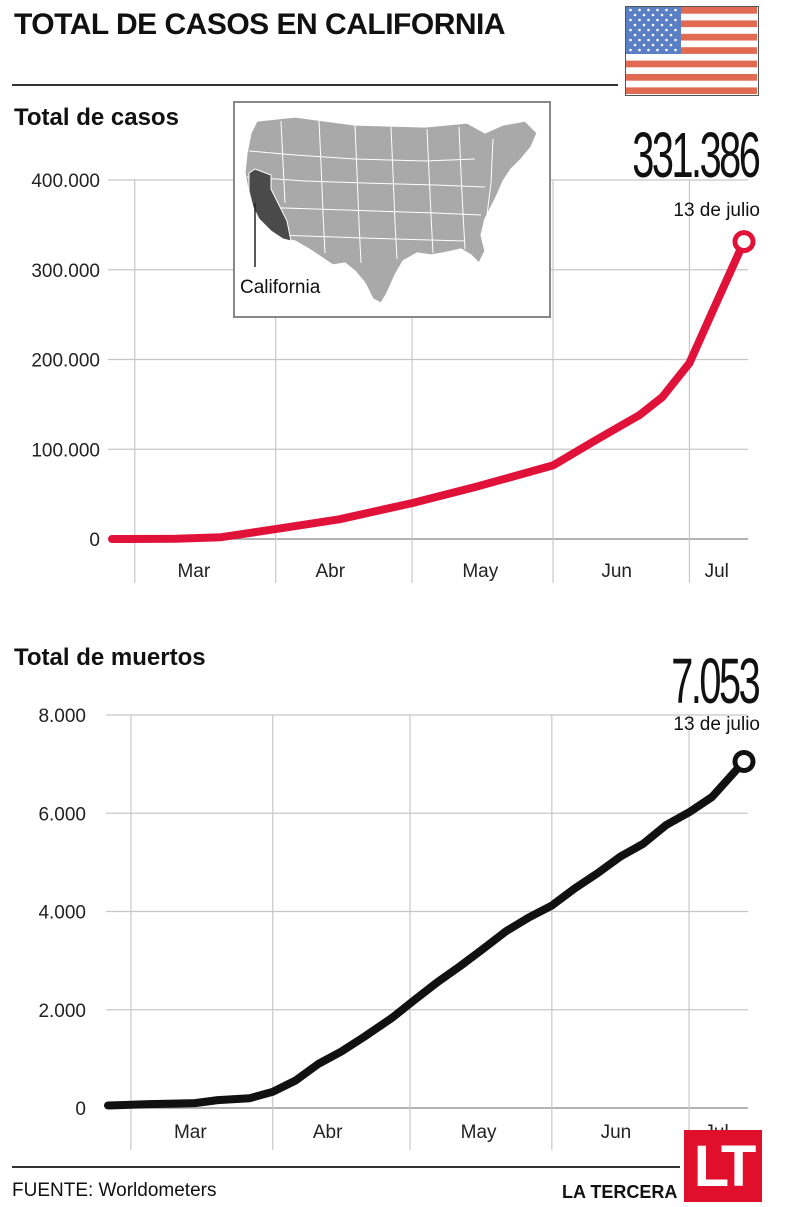 This screenshot has height=1207, width=800. I want to click on y-tick-label: 400.000, so click(65, 181).